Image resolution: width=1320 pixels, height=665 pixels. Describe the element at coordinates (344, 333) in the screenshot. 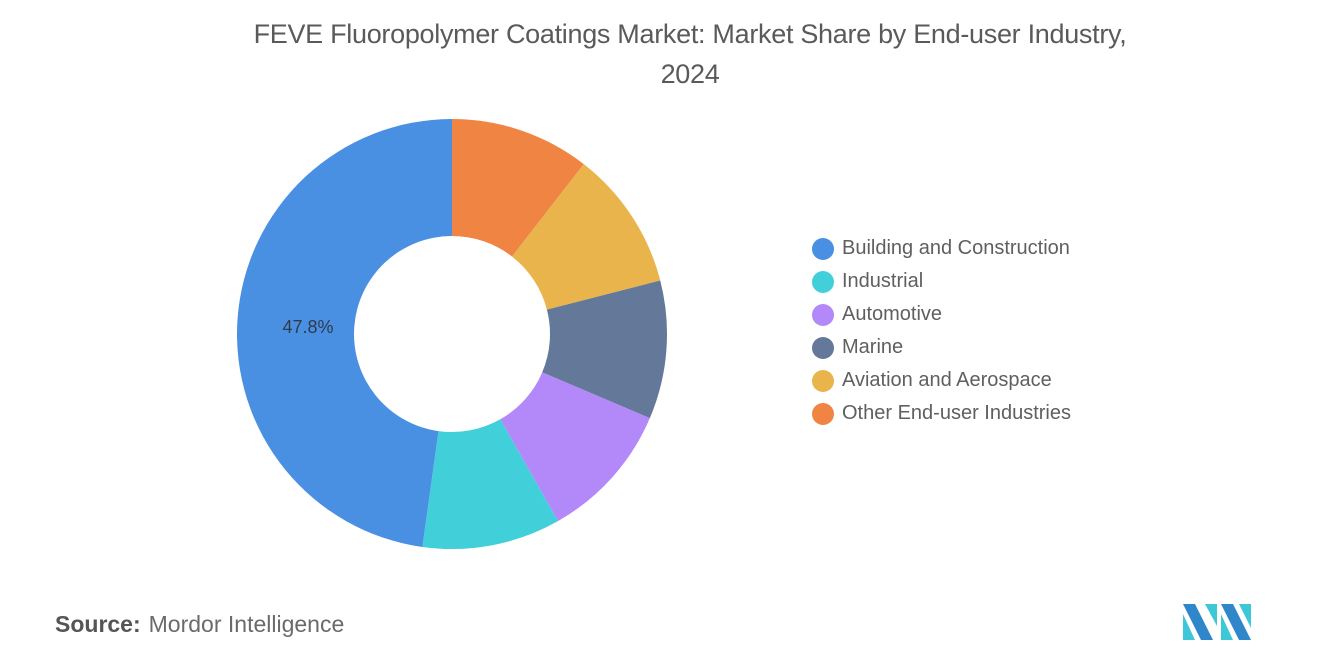

I see `donut-slice-building-and-construction` at that location.